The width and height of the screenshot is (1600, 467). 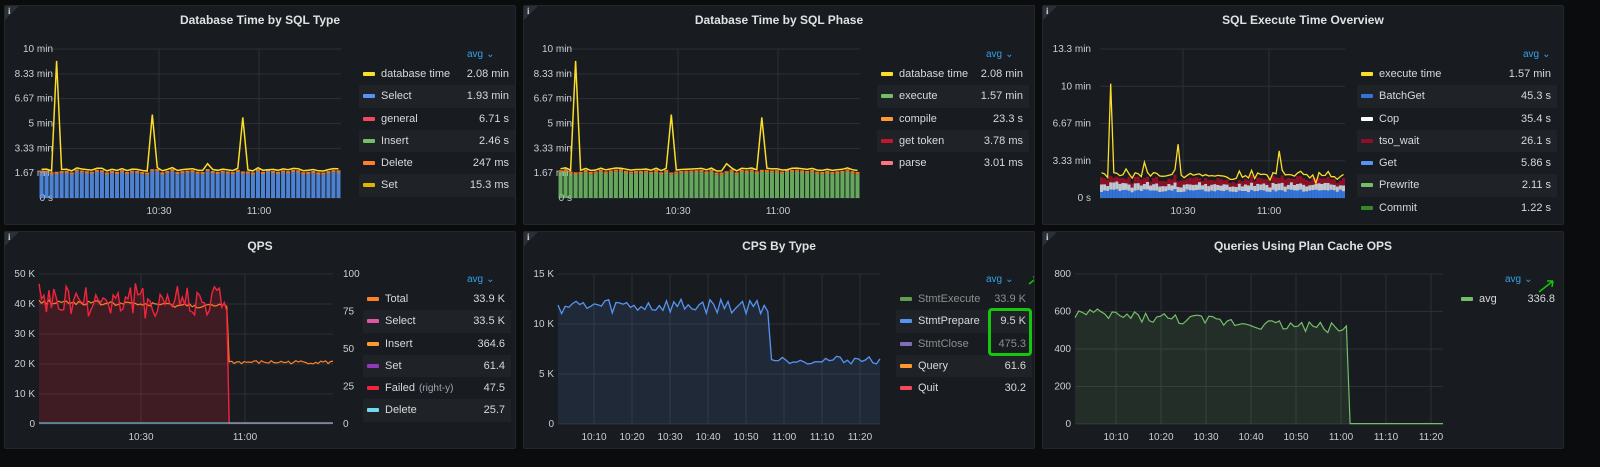 I want to click on legend-item: Cop 35.4 s, so click(x=1457, y=119).